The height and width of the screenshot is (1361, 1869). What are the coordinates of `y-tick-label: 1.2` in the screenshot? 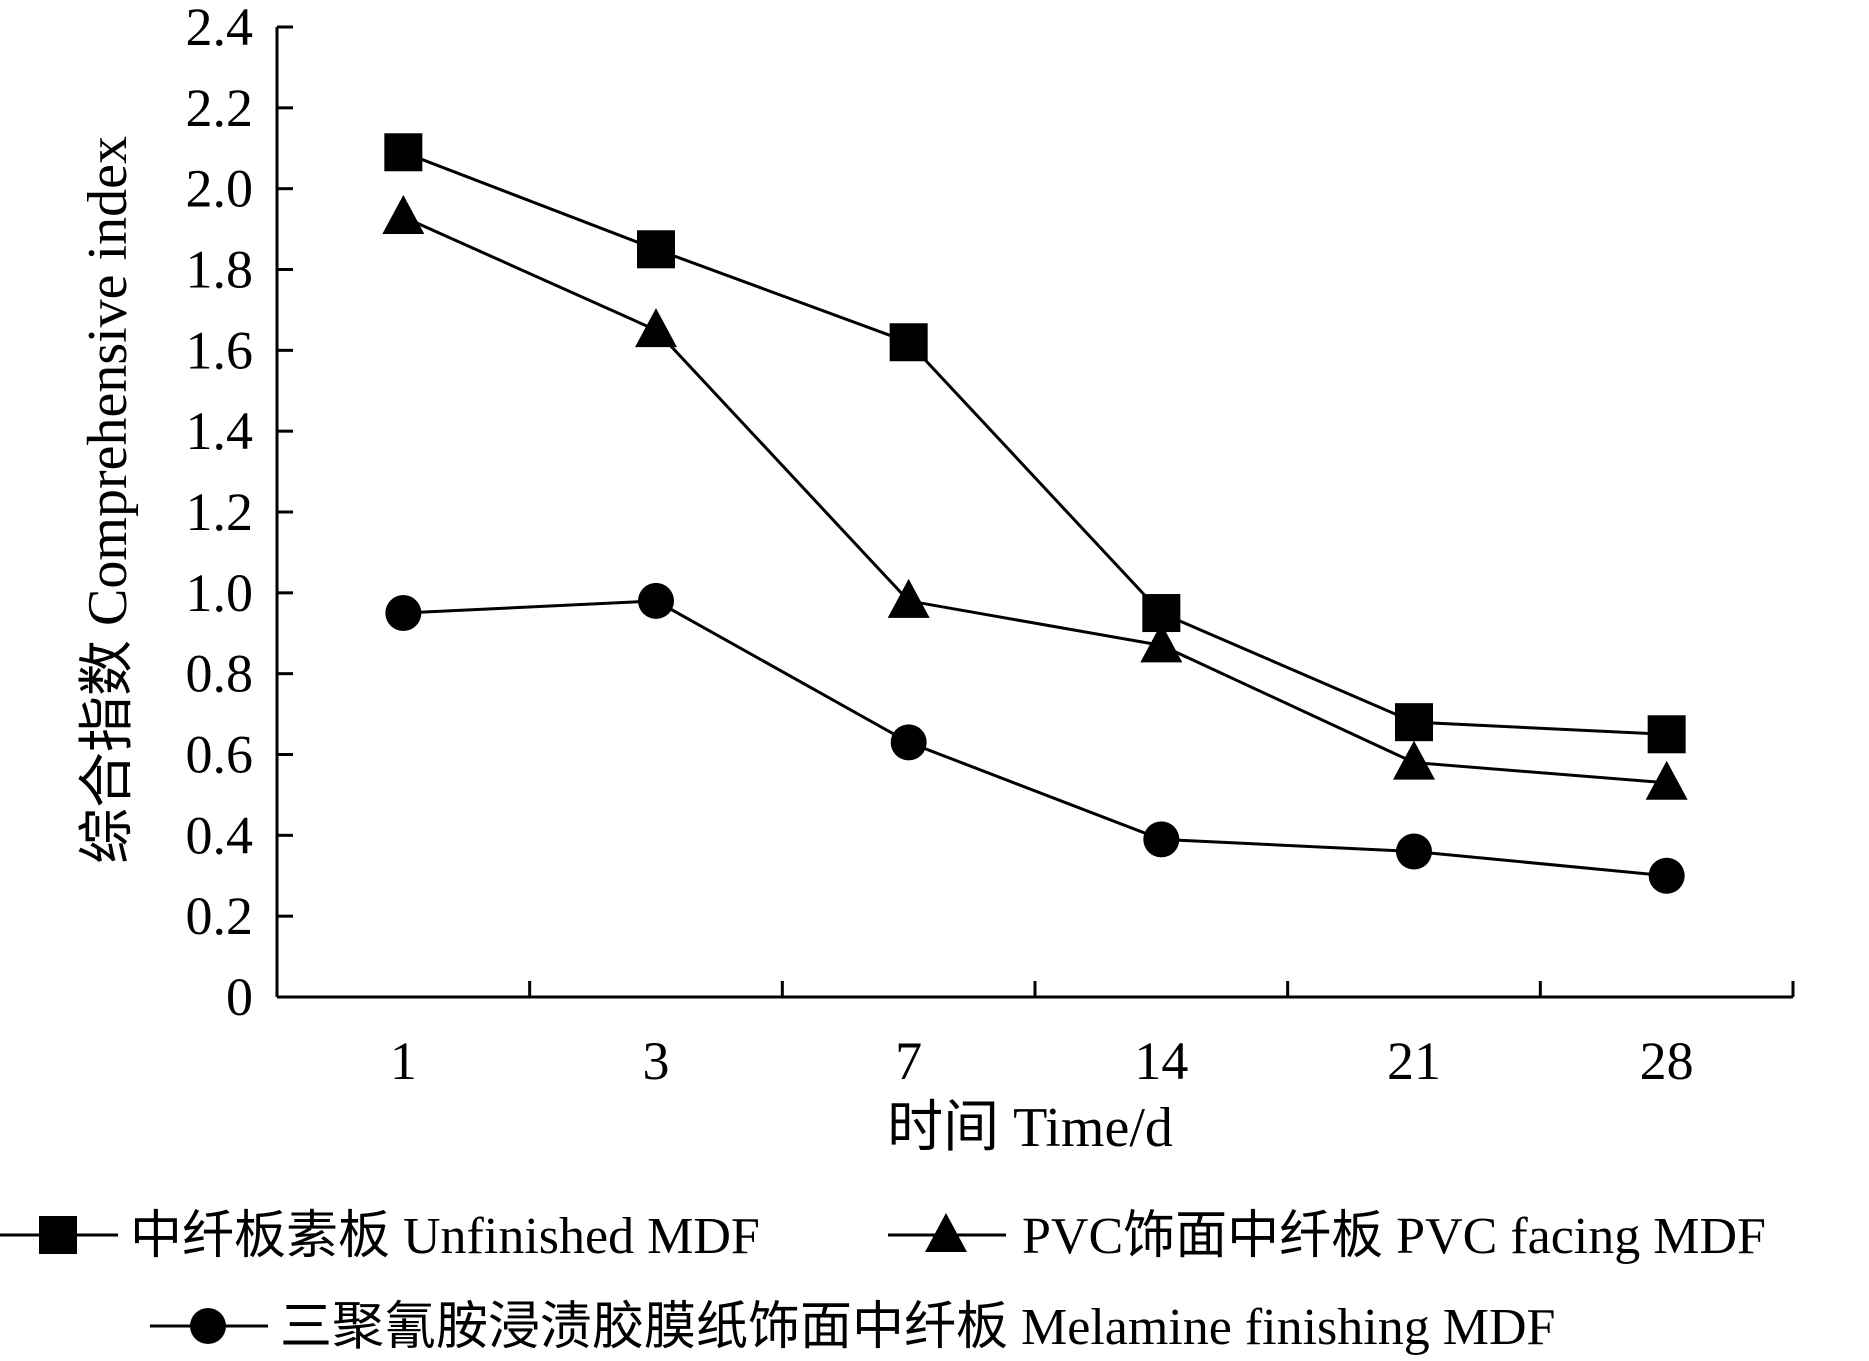 It's located at (220, 512).